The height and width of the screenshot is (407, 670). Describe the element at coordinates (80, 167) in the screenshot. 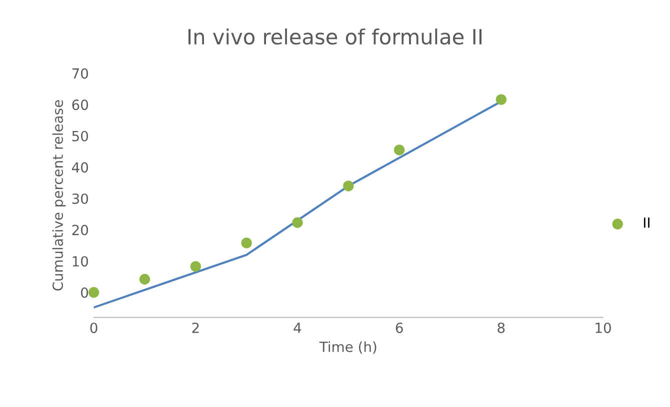

I see `y-tick-label: 40` at that location.